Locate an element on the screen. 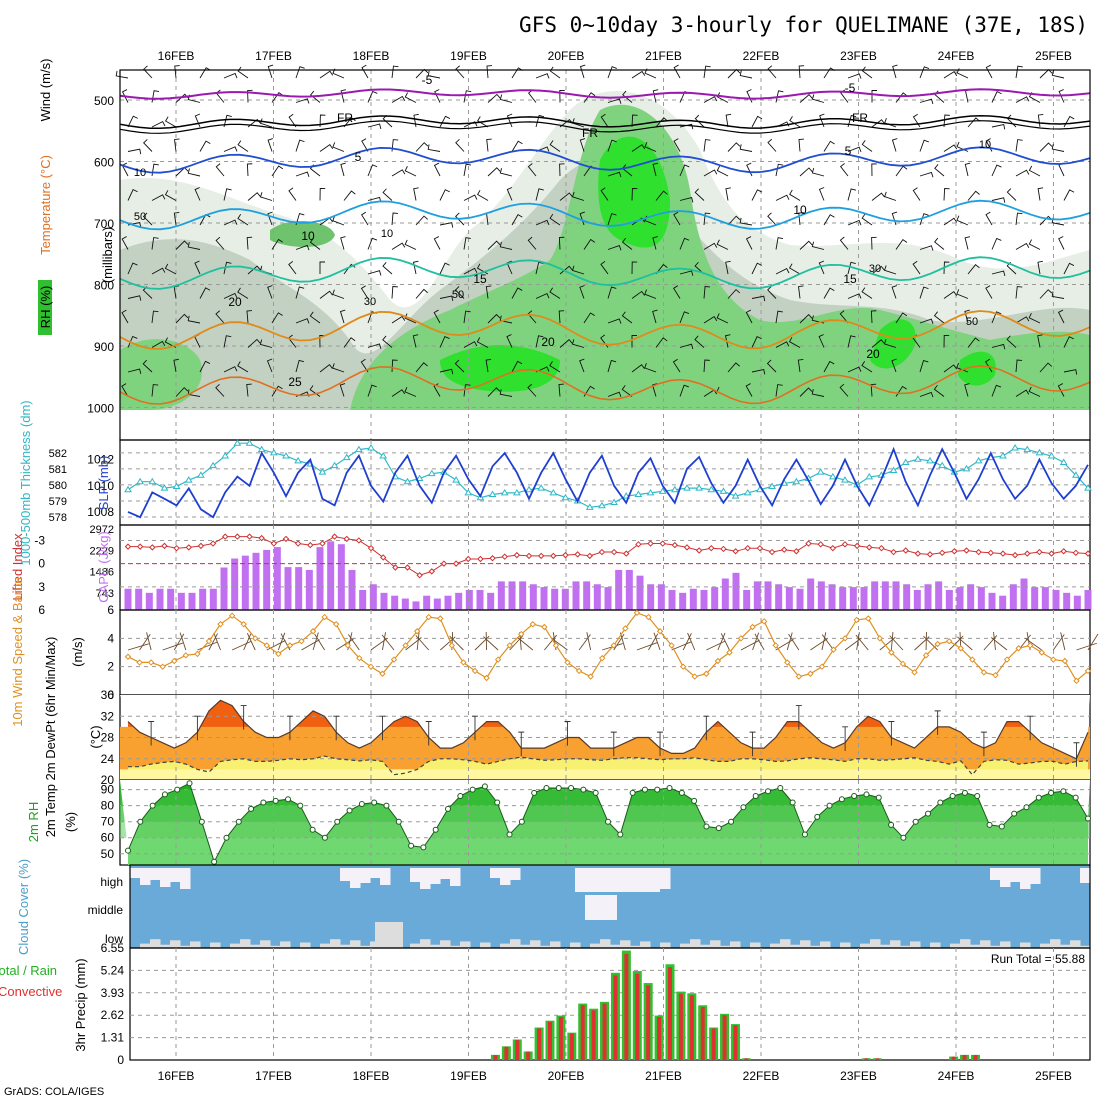  precip-convective-label: Convective is located at coordinates (31, 991).